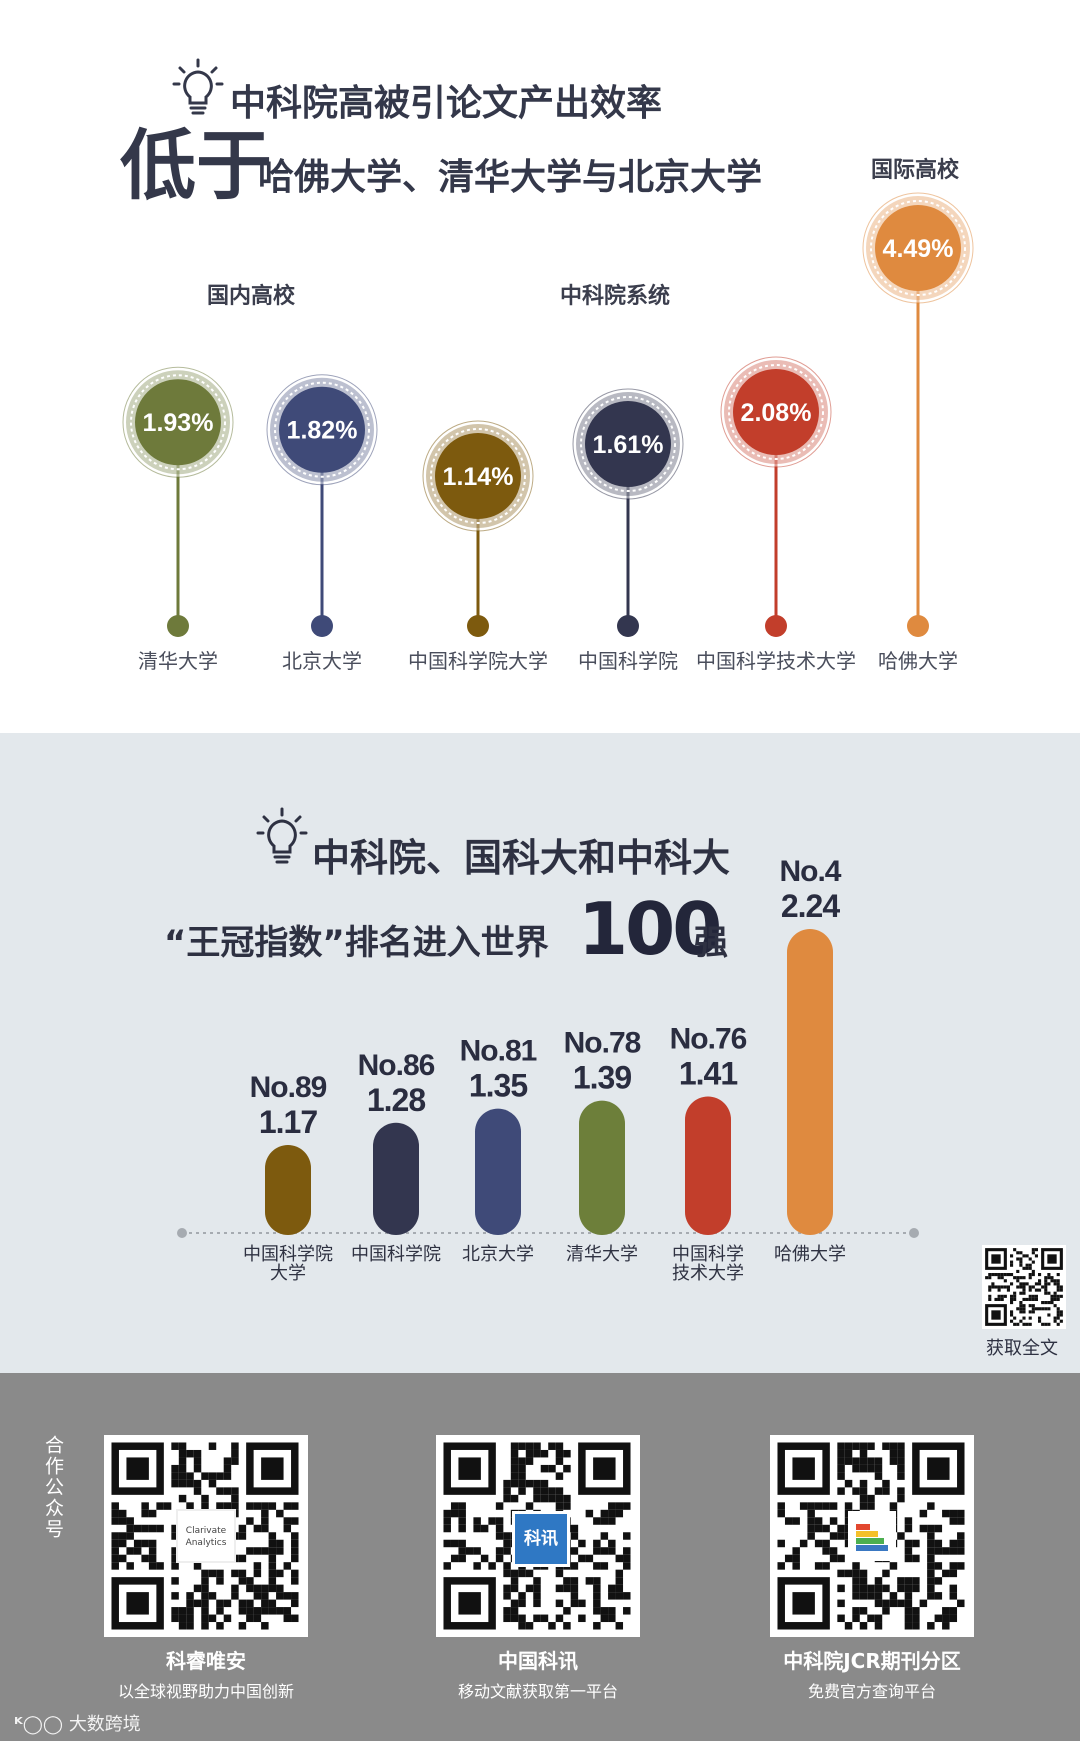 This screenshot has width=1080, height=1741. What do you see at coordinates (872, 1661) in the screenshot?
I see `qr-caption-jcr: 中科院JCR期刊分区` at bounding box center [872, 1661].